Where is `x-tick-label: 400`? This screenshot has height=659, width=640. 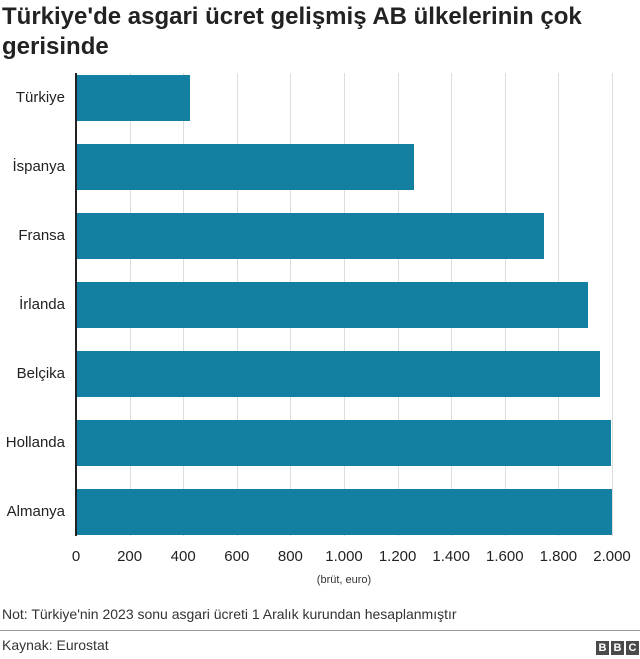 x-tick-label: 400 is located at coordinates (183, 556).